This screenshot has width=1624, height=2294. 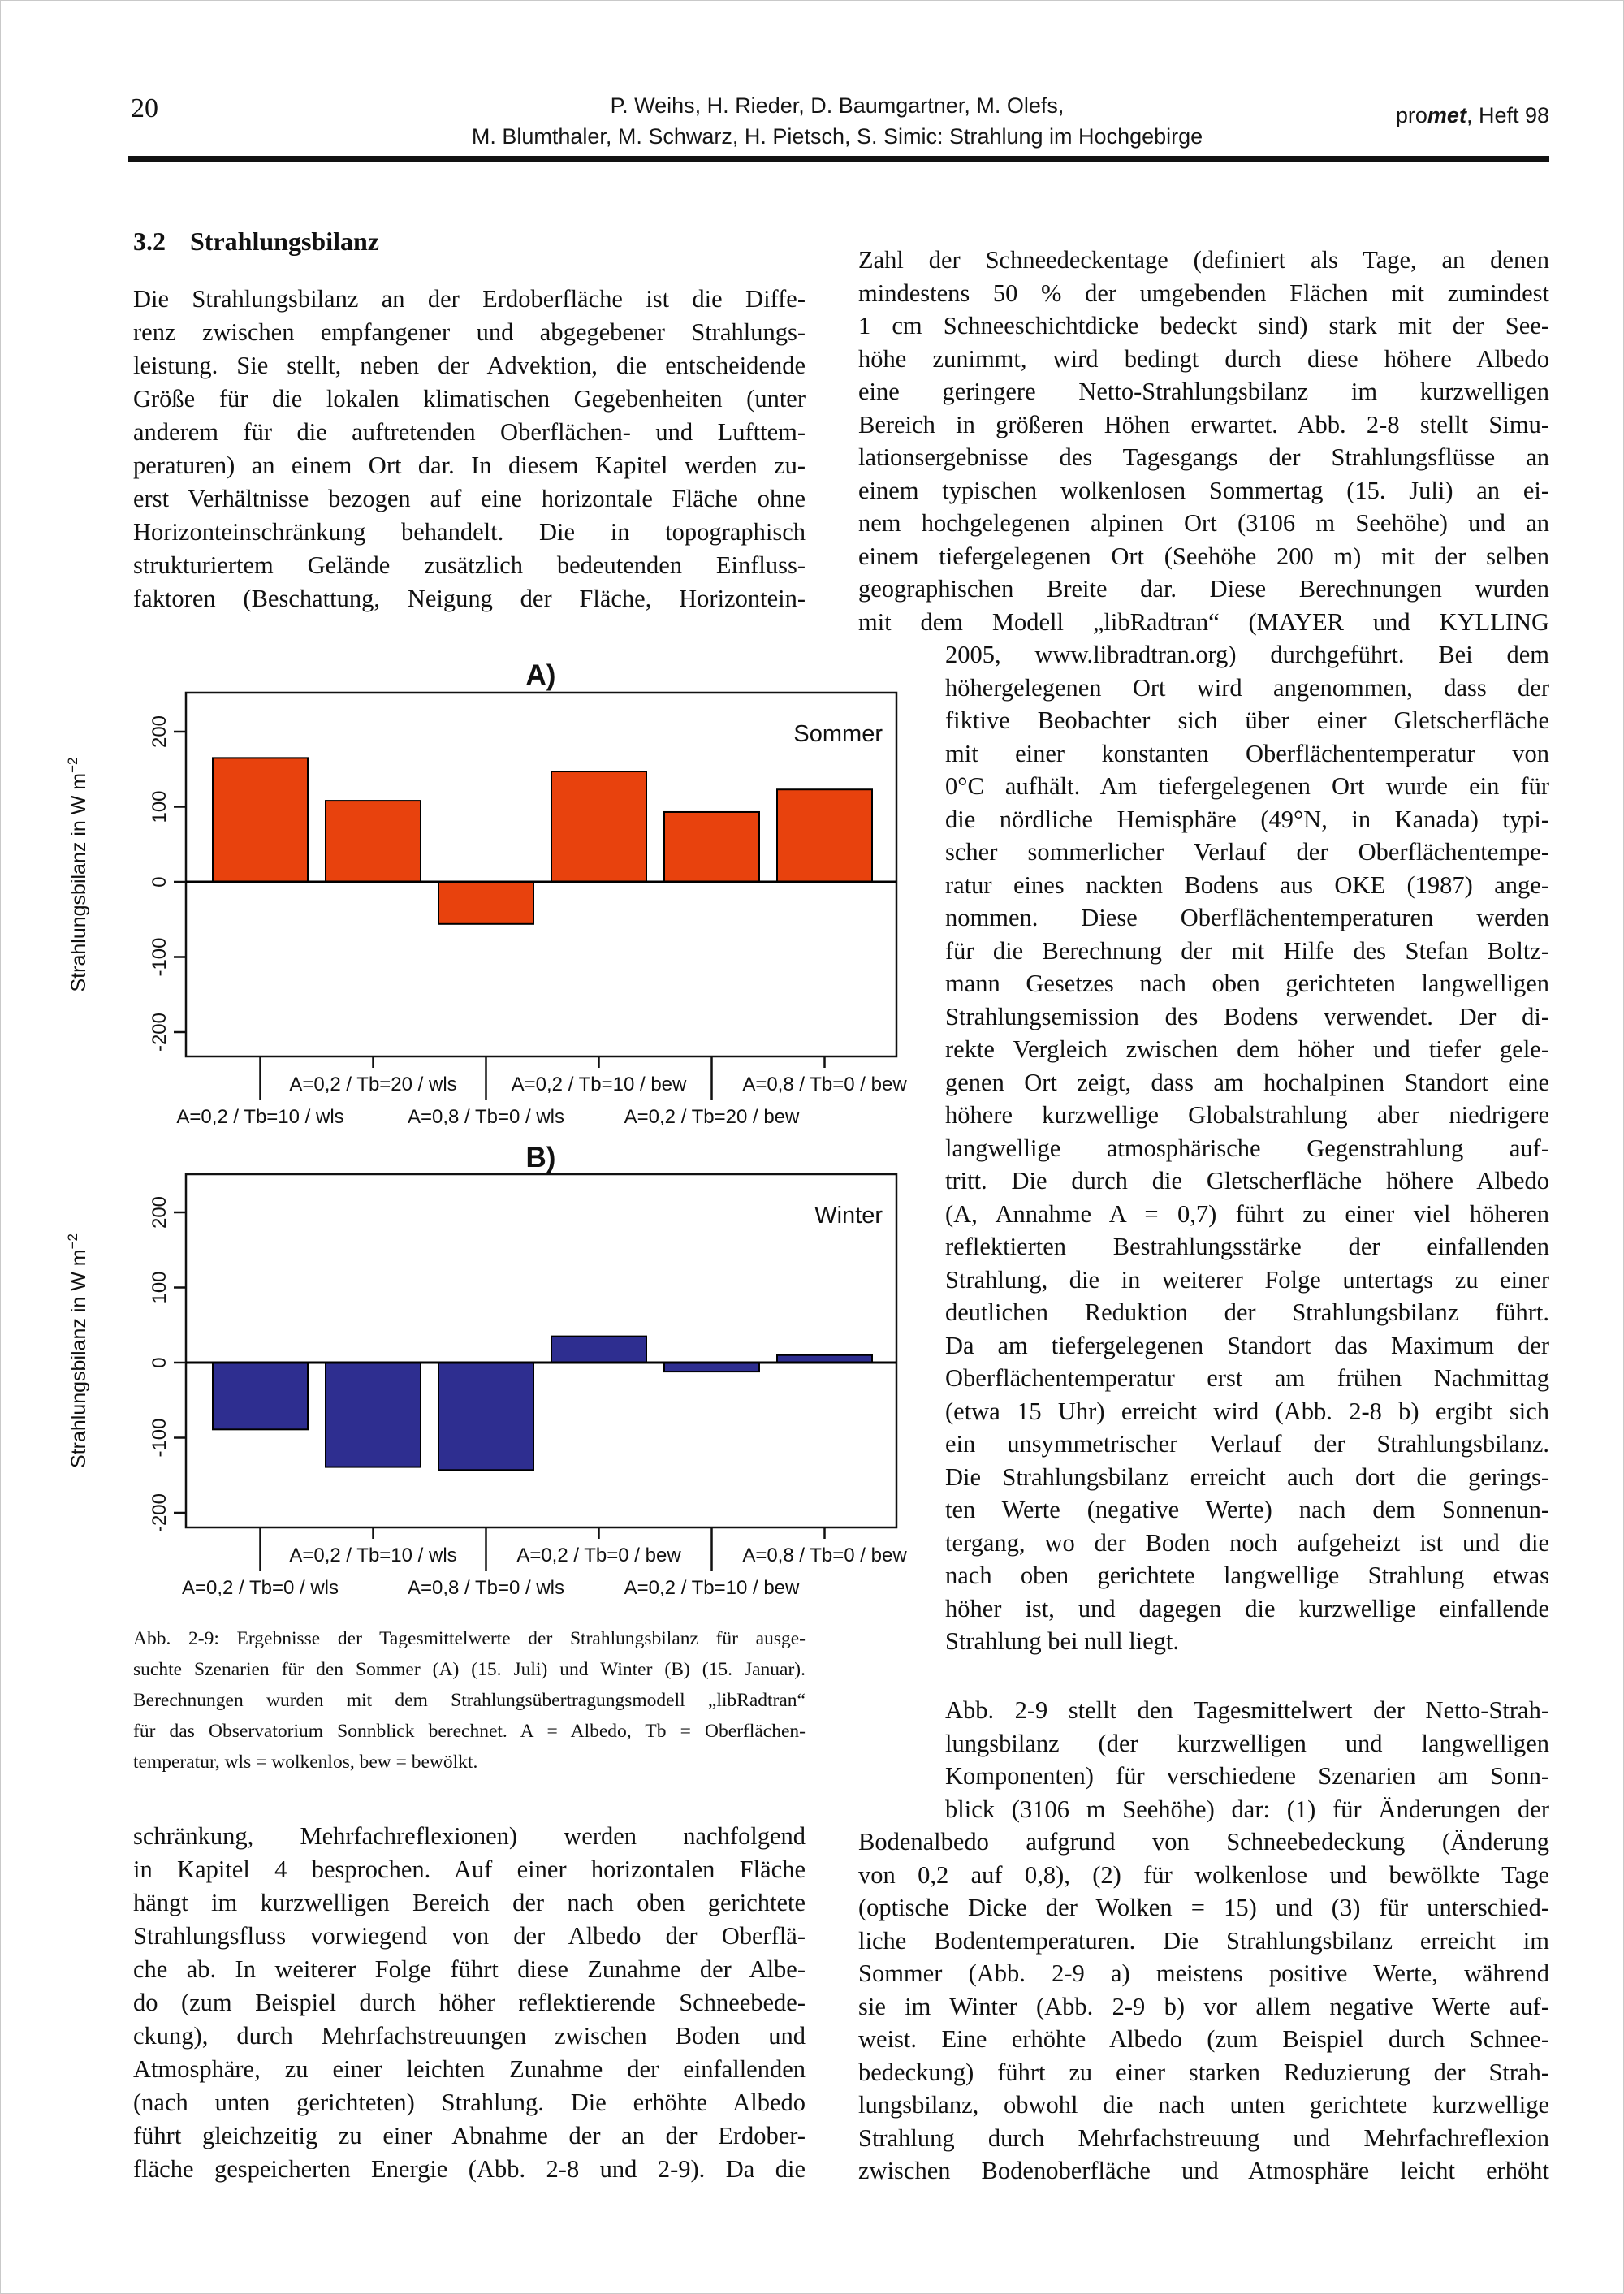 I want to click on y-tick-label: 100, so click(x=160, y=1287).